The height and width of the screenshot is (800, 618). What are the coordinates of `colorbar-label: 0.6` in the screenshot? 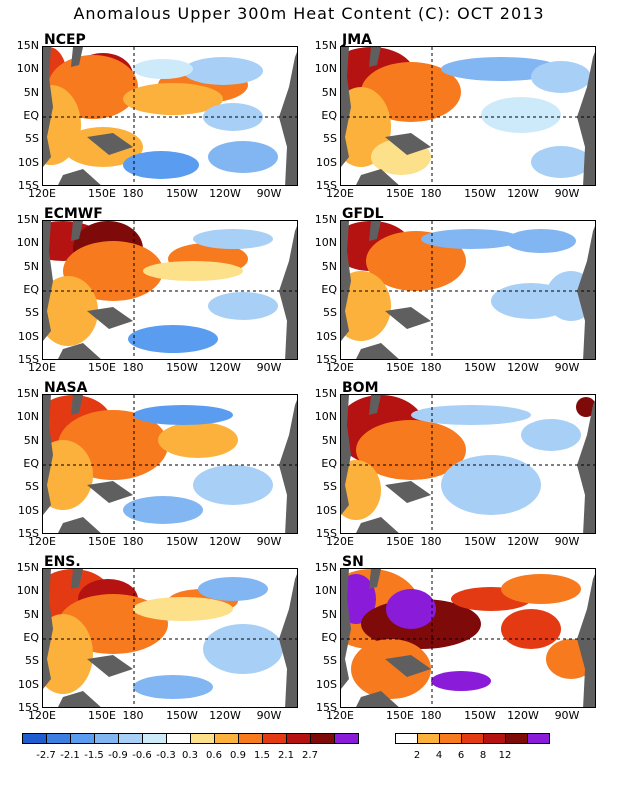 It's located at (214, 755).